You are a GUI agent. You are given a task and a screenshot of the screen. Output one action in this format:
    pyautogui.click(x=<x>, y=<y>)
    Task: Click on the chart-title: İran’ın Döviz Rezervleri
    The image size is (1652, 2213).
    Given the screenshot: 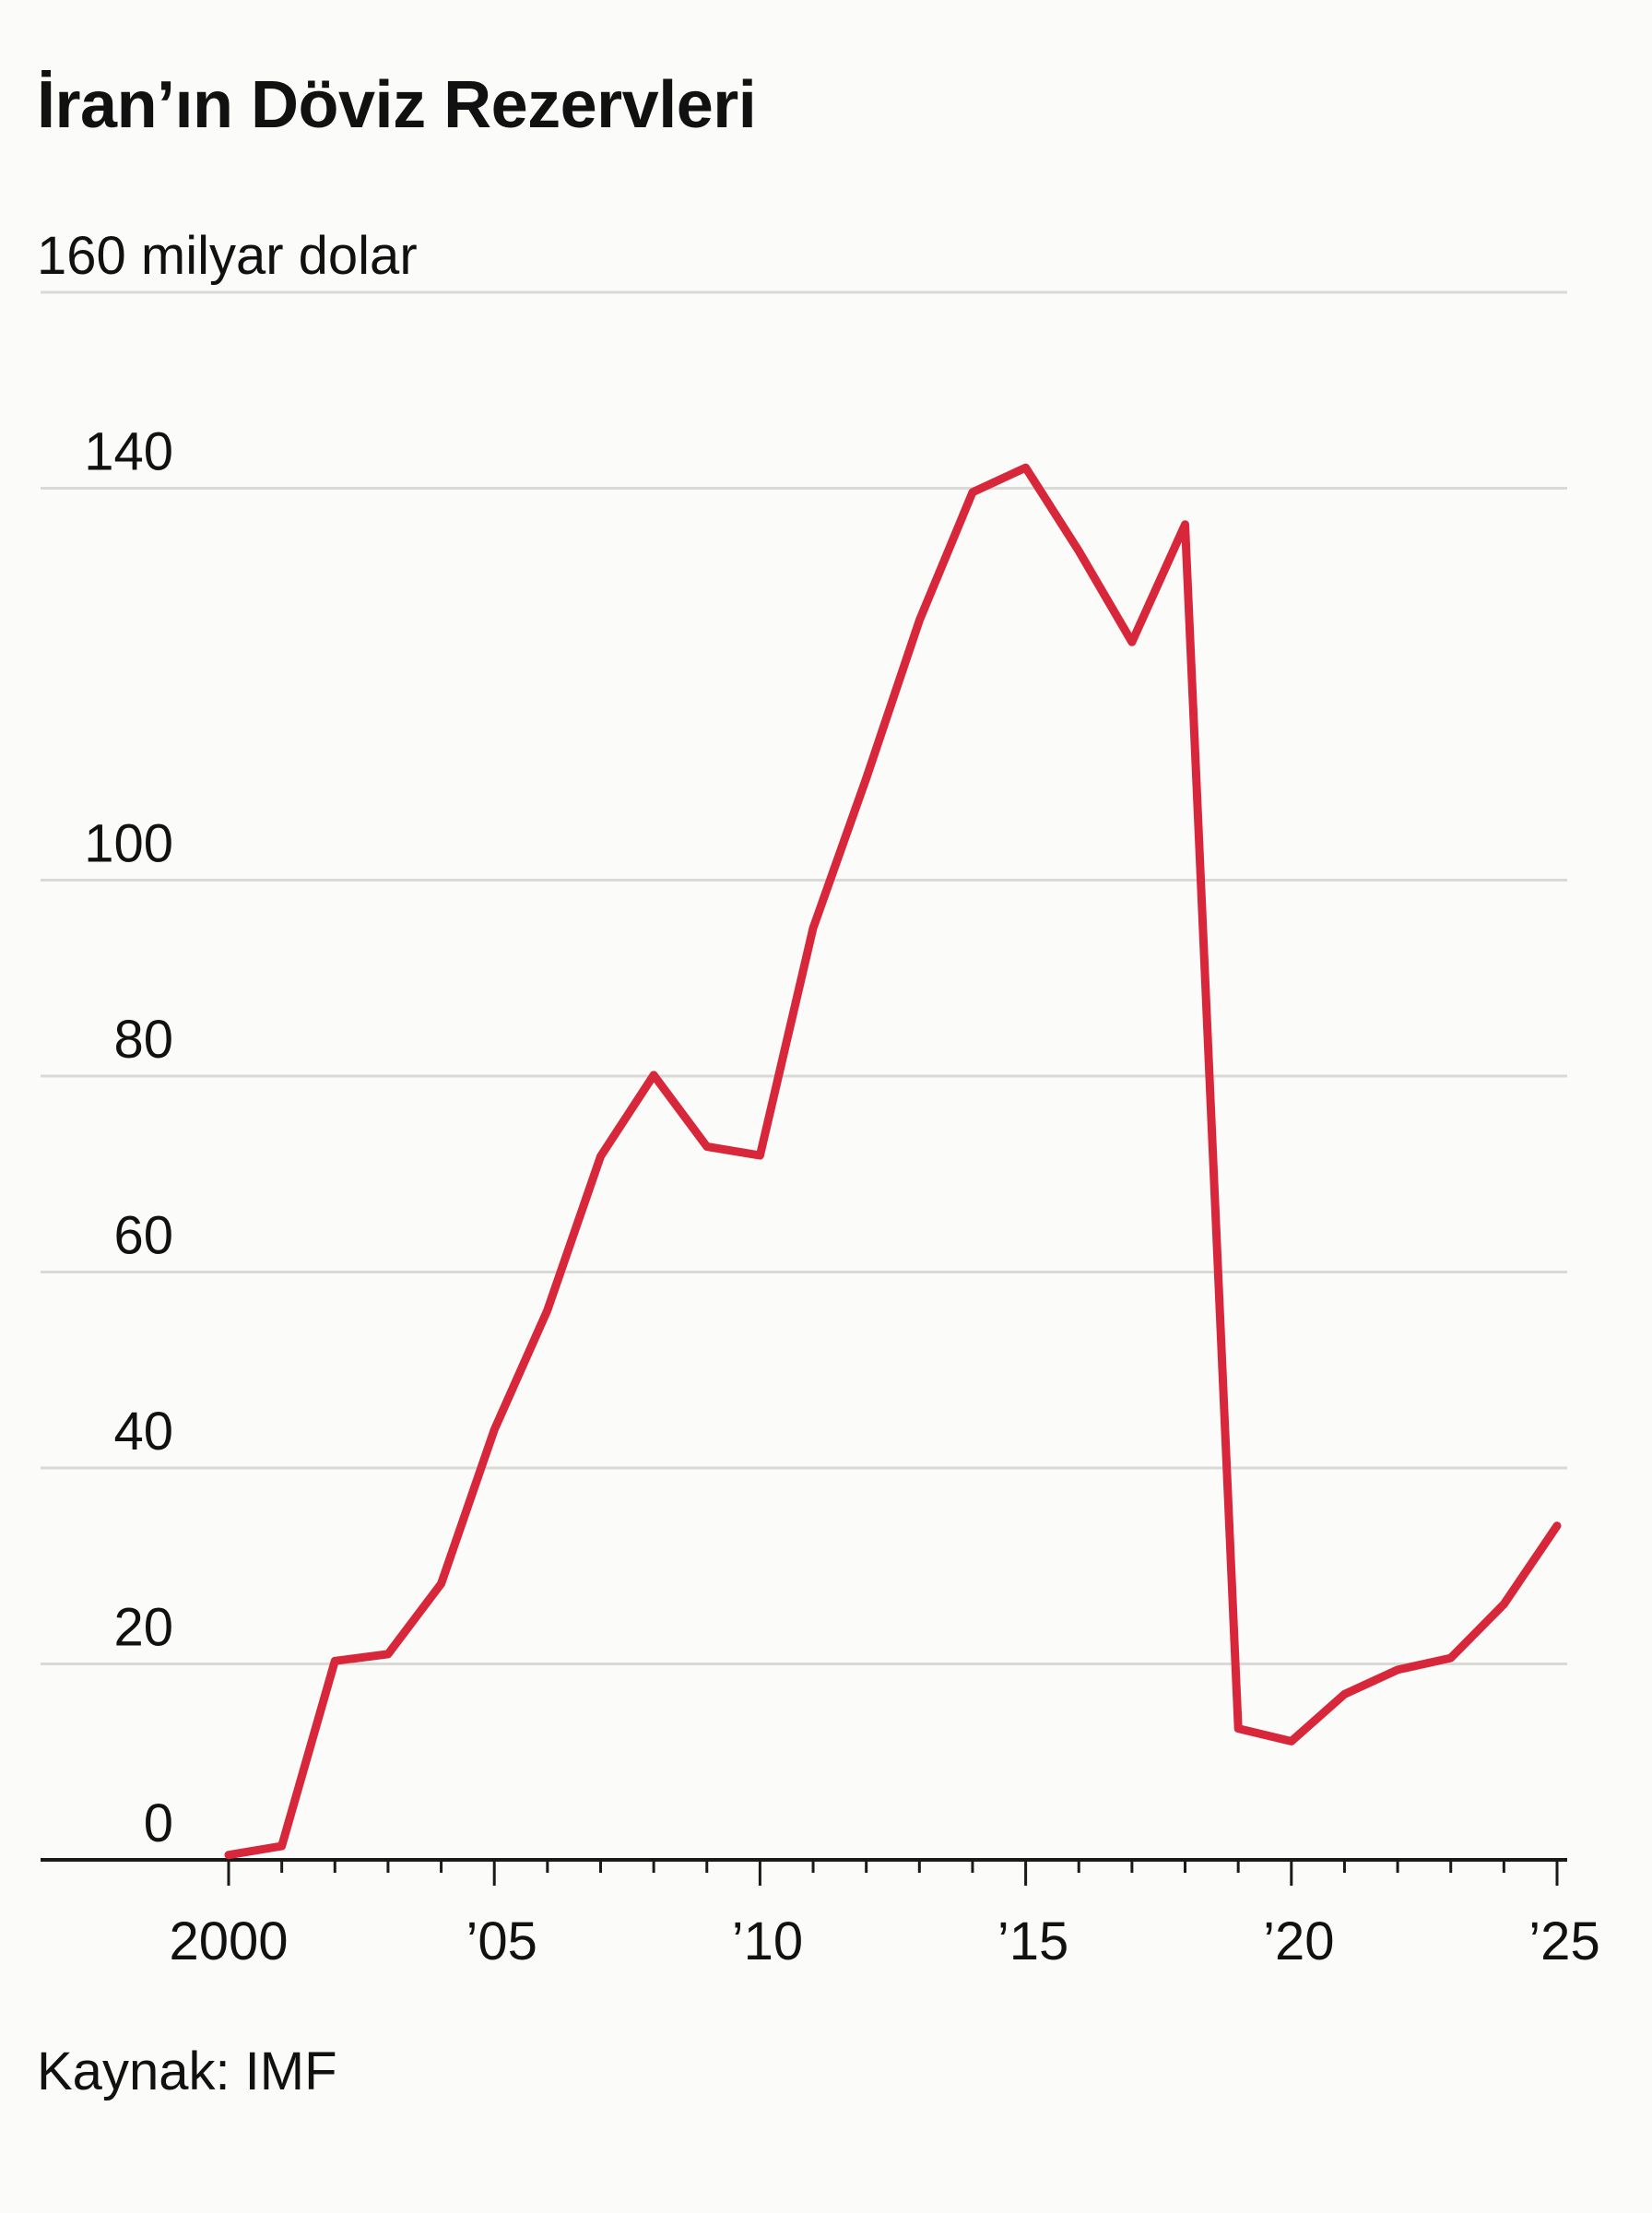 What is the action you would take?
    pyautogui.click(x=397, y=105)
    